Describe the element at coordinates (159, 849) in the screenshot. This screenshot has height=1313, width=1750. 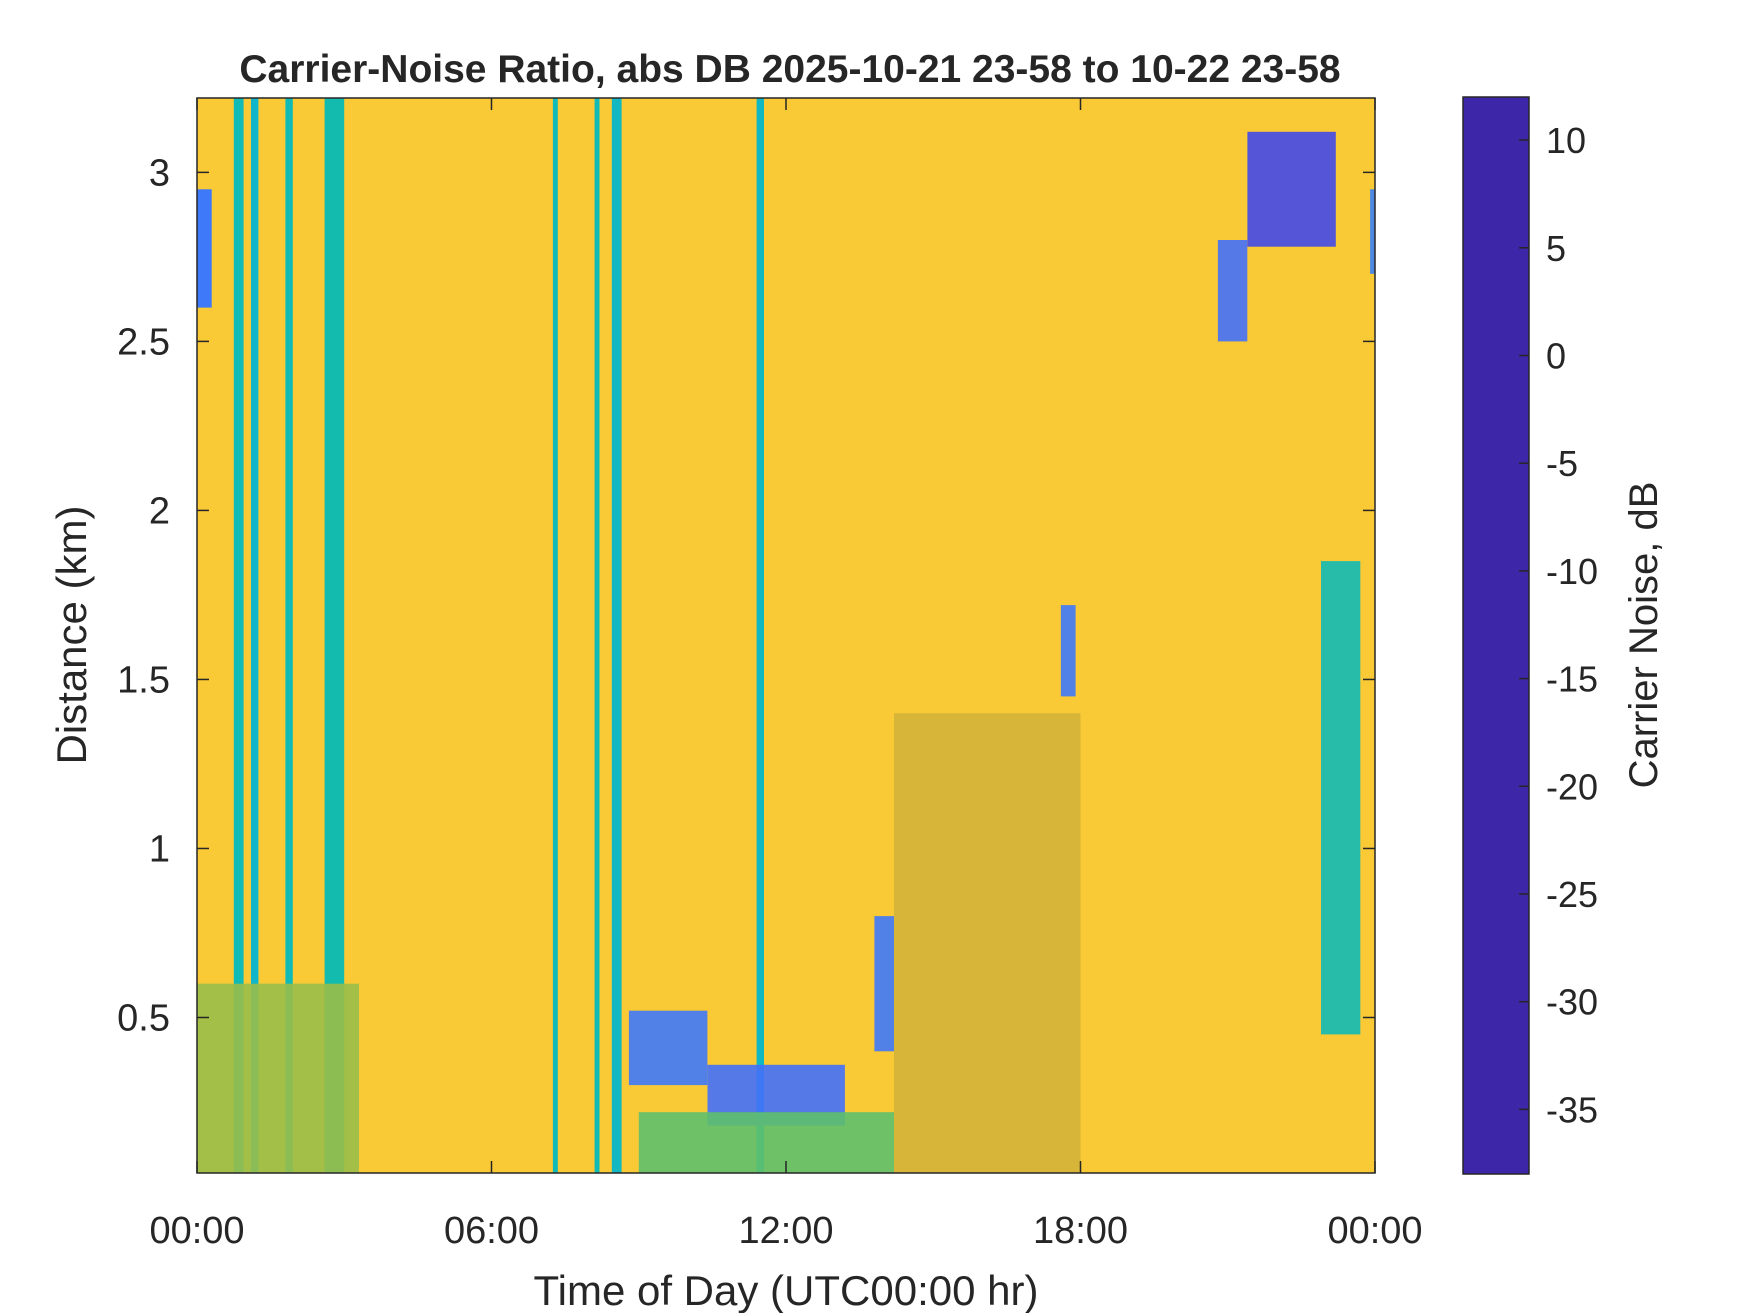
I see `y-tick-label: 1` at that location.